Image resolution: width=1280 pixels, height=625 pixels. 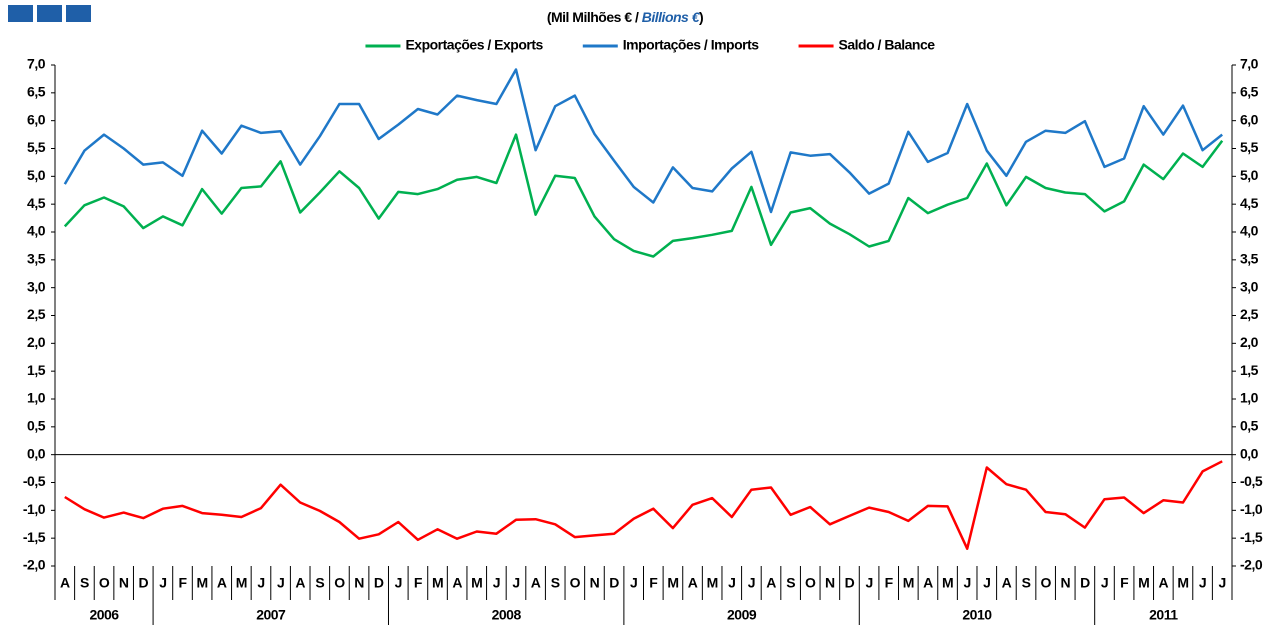 What do you see at coordinates (977, 615) in the screenshot?
I see `year-label: 2010` at bounding box center [977, 615].